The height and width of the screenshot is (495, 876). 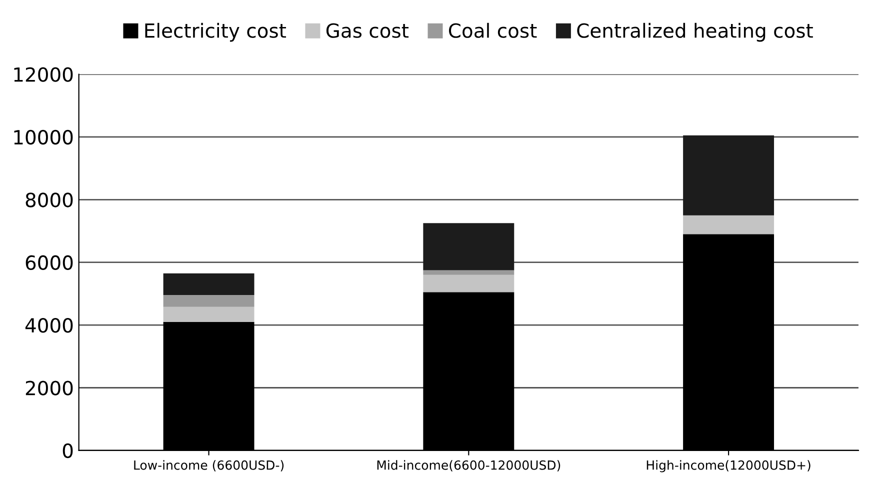 What do you see at coordinates (49, 388) in the screenshot?
I see `y-tick-label: 2000` at bounding box center [49, 388].